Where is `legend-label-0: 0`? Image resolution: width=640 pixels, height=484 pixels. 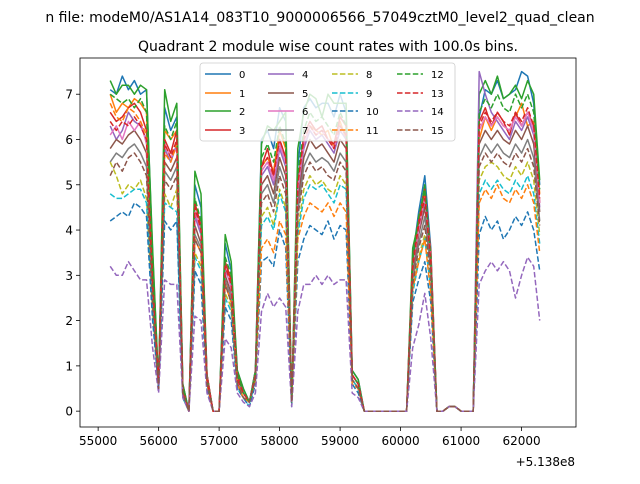 legend-label-0: 0 is located at coordinates (242, 75).